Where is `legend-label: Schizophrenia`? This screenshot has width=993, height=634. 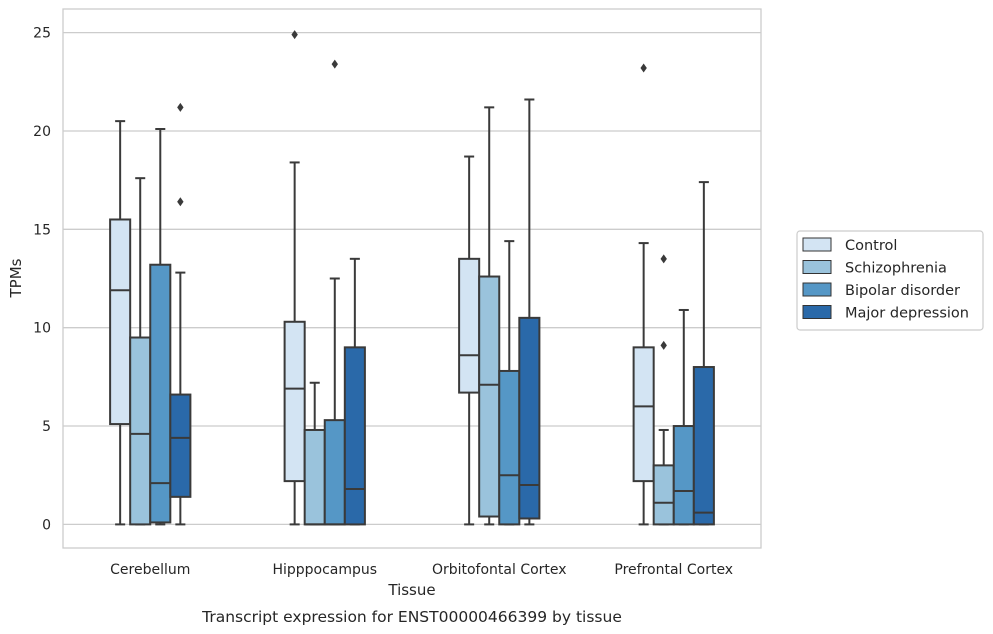 legend-label: Schizophrenia is located at coordinates (896, 269).